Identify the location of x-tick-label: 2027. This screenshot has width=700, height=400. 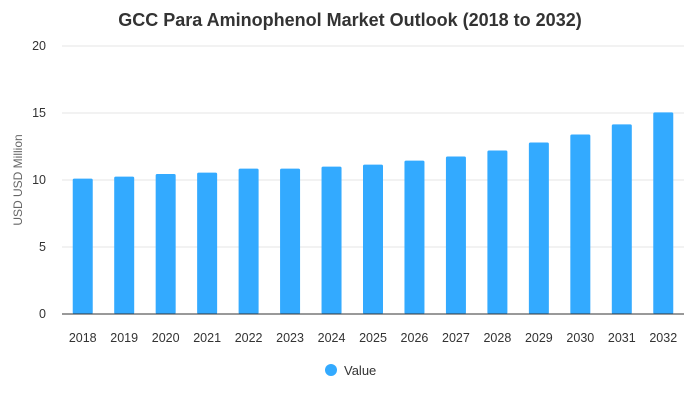
(456, 338).